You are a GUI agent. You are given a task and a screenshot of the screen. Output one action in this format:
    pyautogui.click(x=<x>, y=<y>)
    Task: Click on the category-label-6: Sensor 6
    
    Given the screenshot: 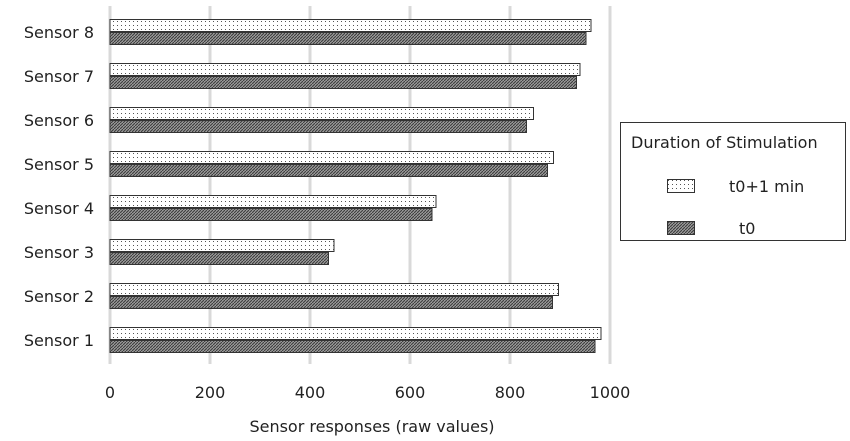 What is the action you would take?
    pyautogui.click(x=59, y=120)
    